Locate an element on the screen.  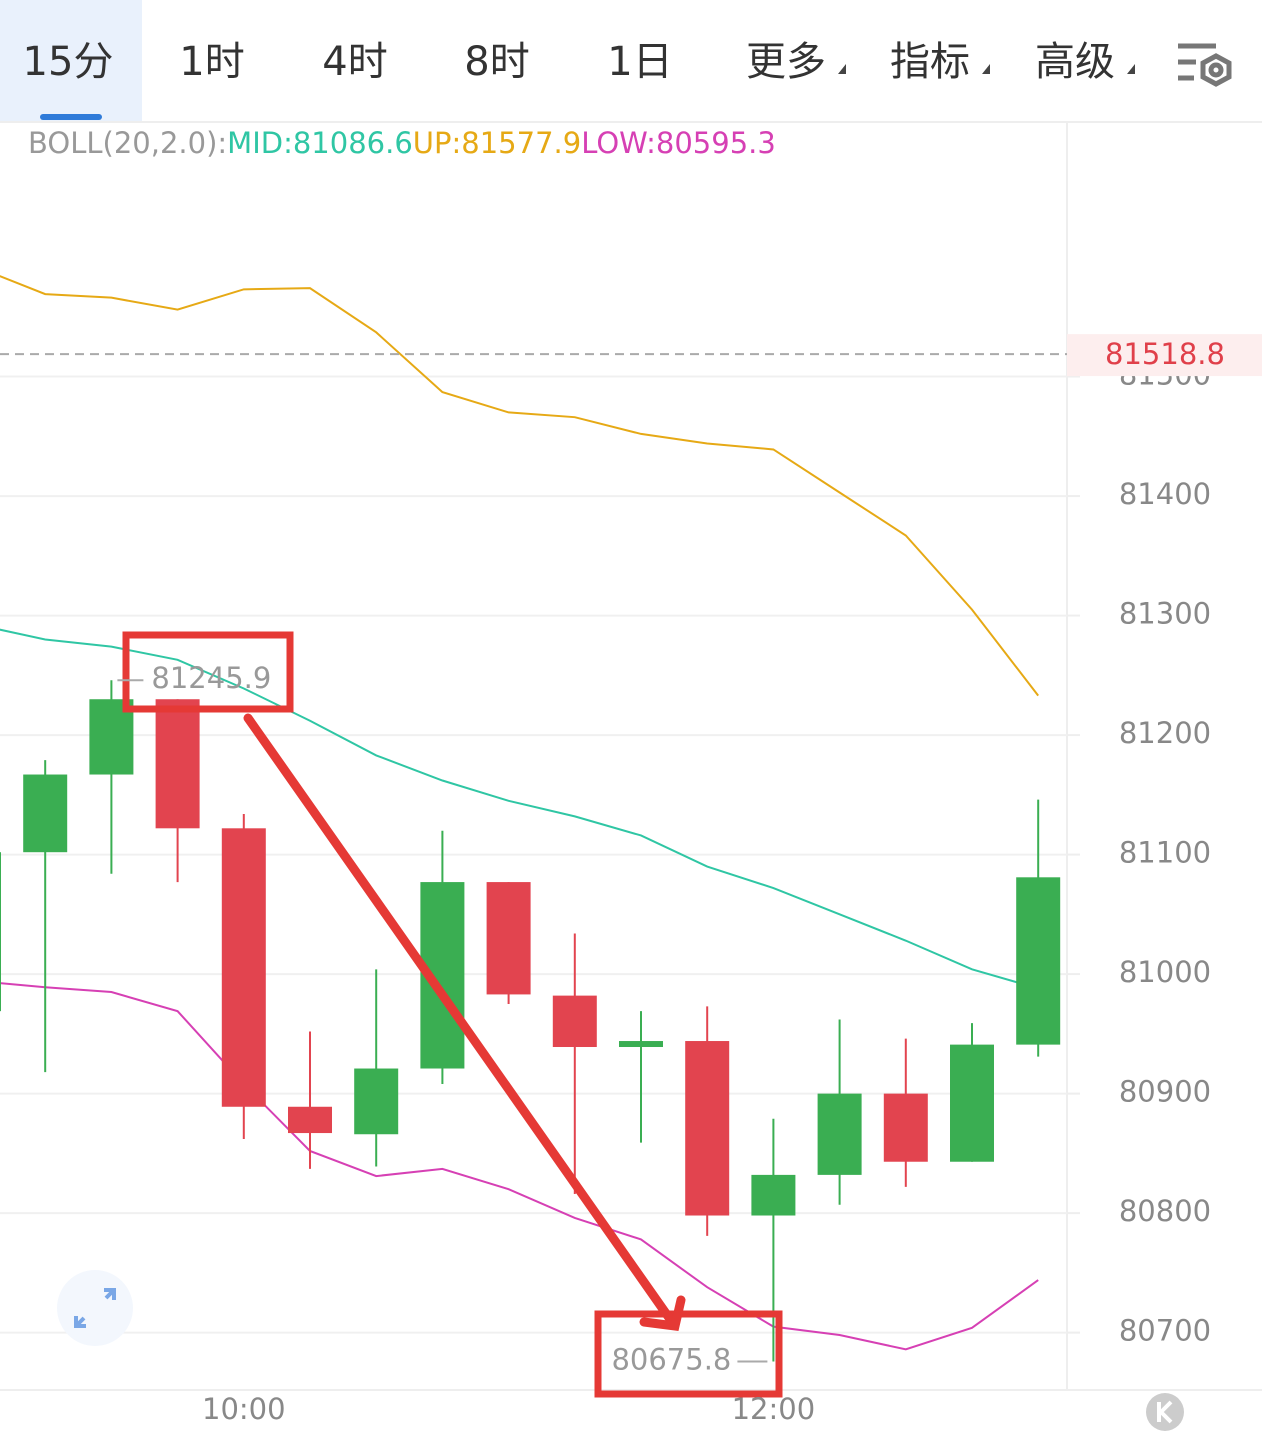
tab: 1时 is located at coordinates (211, 62).